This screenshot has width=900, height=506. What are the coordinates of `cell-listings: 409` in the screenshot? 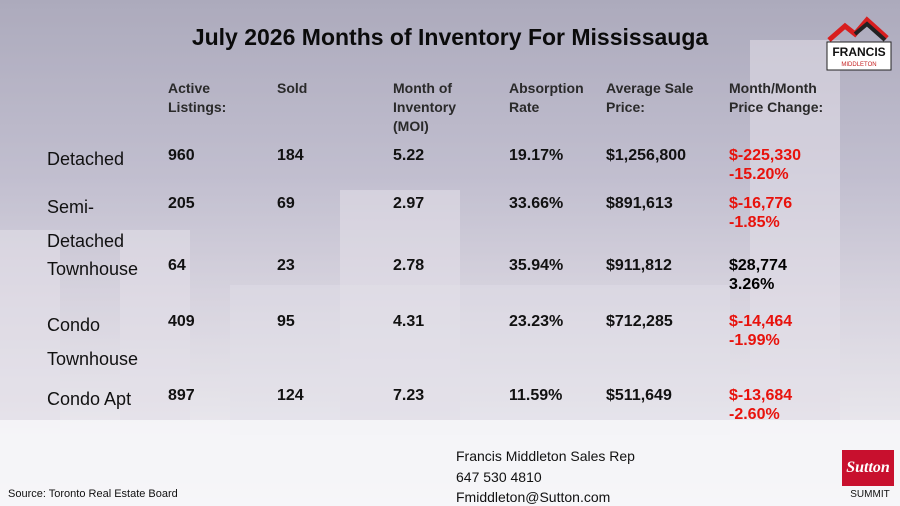 It's located at (181, 321).